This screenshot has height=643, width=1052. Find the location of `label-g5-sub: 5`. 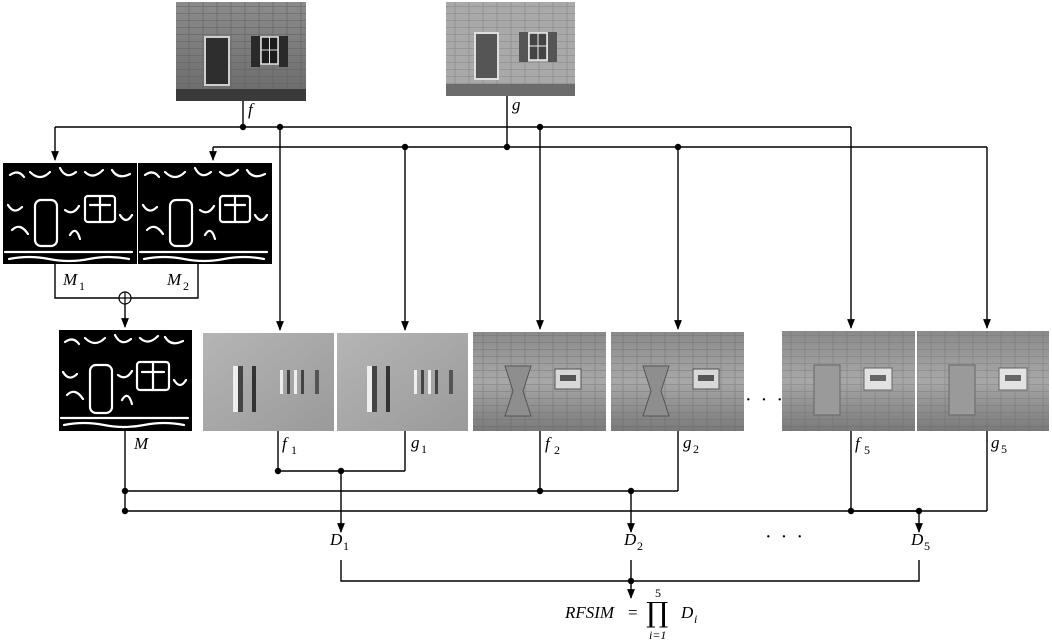

label-g5-sub: 5 is located at coordinates (1004, 449).